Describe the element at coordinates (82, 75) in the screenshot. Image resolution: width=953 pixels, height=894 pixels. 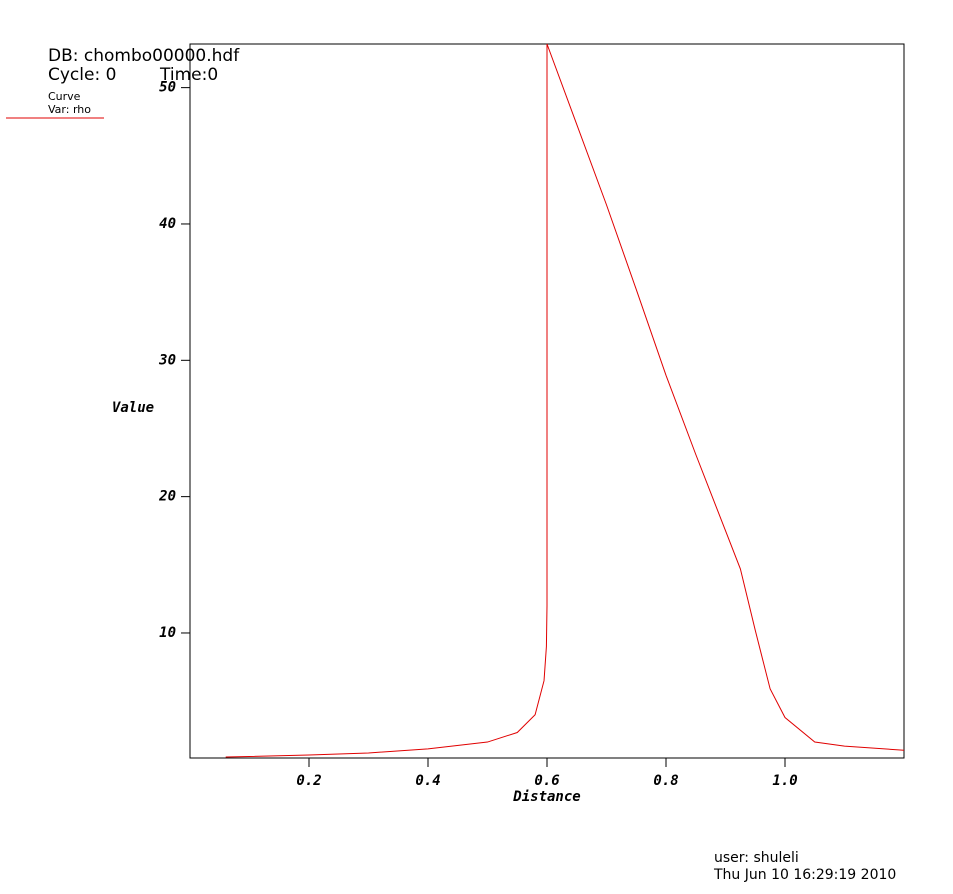
I see `cycle-label: Cycle: 0` at that location.